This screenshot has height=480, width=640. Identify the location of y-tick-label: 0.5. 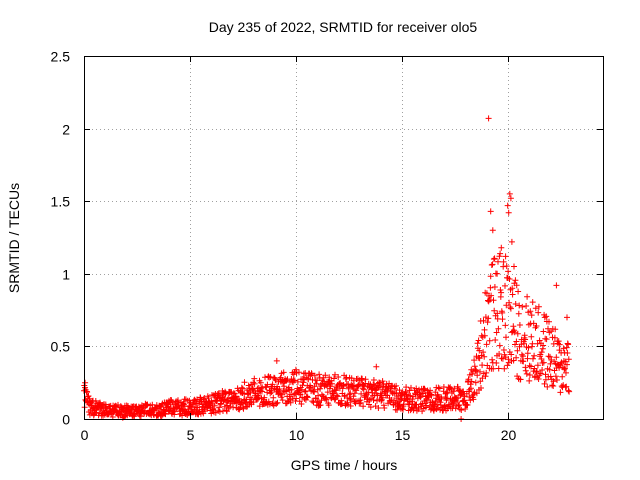
(61, 347).